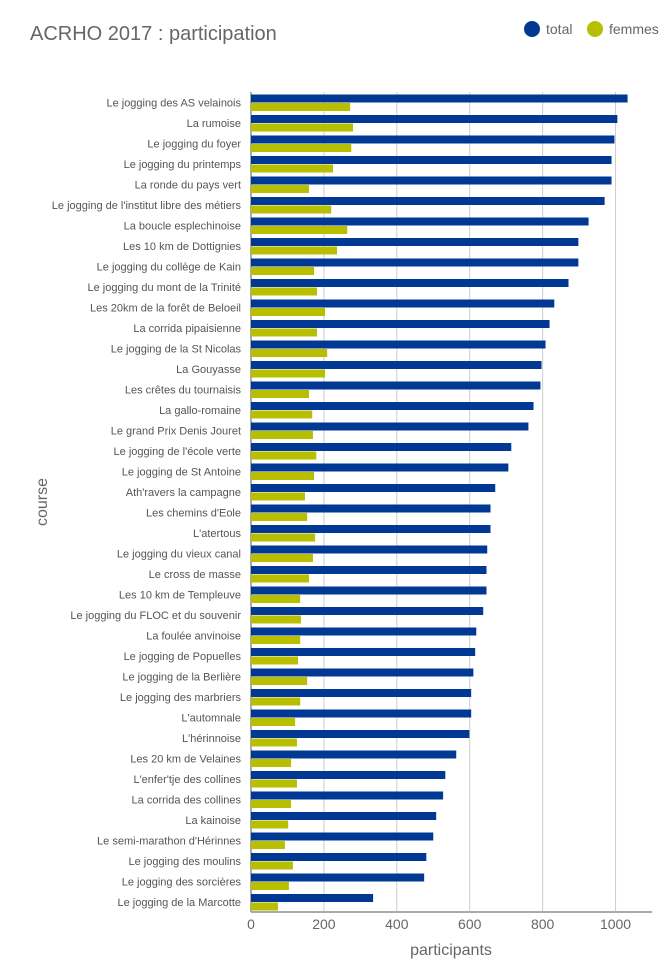 The width and height of the screenshot is (662, 980). What do you see at coordinates (470, 924) in the screenshot?
I see `x-tick-label: 600` at bounding box center [470, 924].